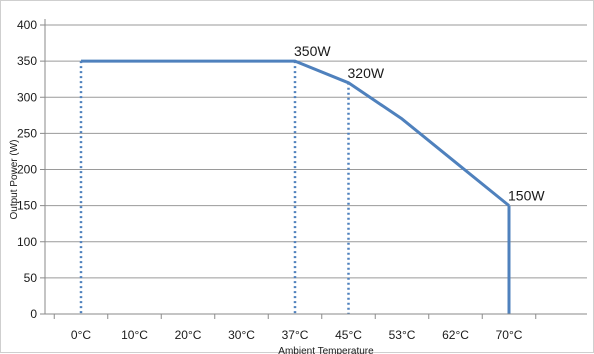 Image resolution: width=594 pixels, height=354 pixels. I want to click on x-tick-label: 62°C, so click(455, 335).